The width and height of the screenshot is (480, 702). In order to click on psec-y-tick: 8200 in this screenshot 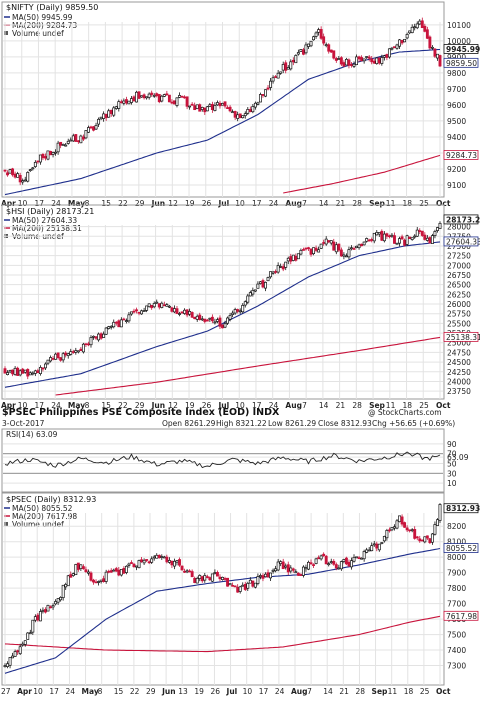, I will do `click(456, 526)`.